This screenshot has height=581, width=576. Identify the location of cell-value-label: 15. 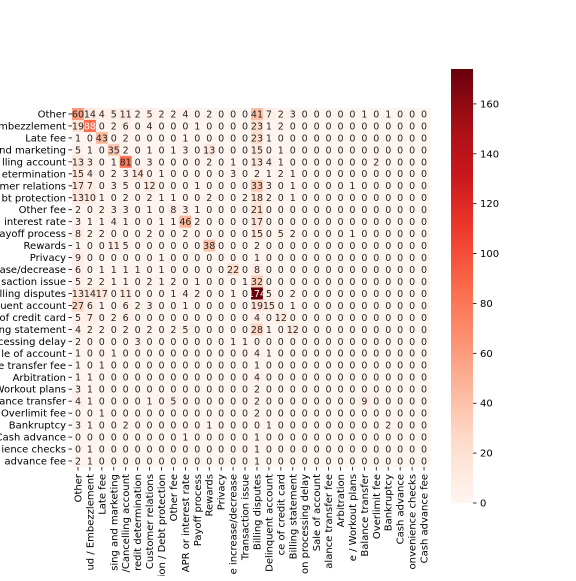
(257, 234).